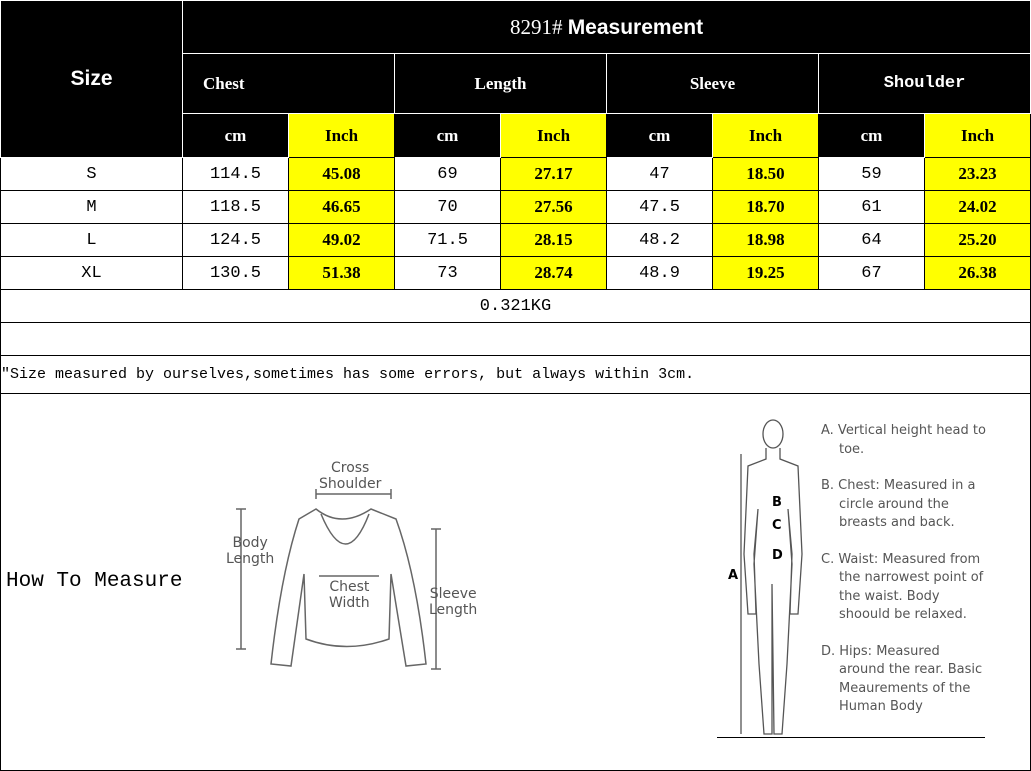  I want to click on table-row: XL 130.5 51.38 73 28.74 48.9 19.25 67 26.38, so click(515, 273).